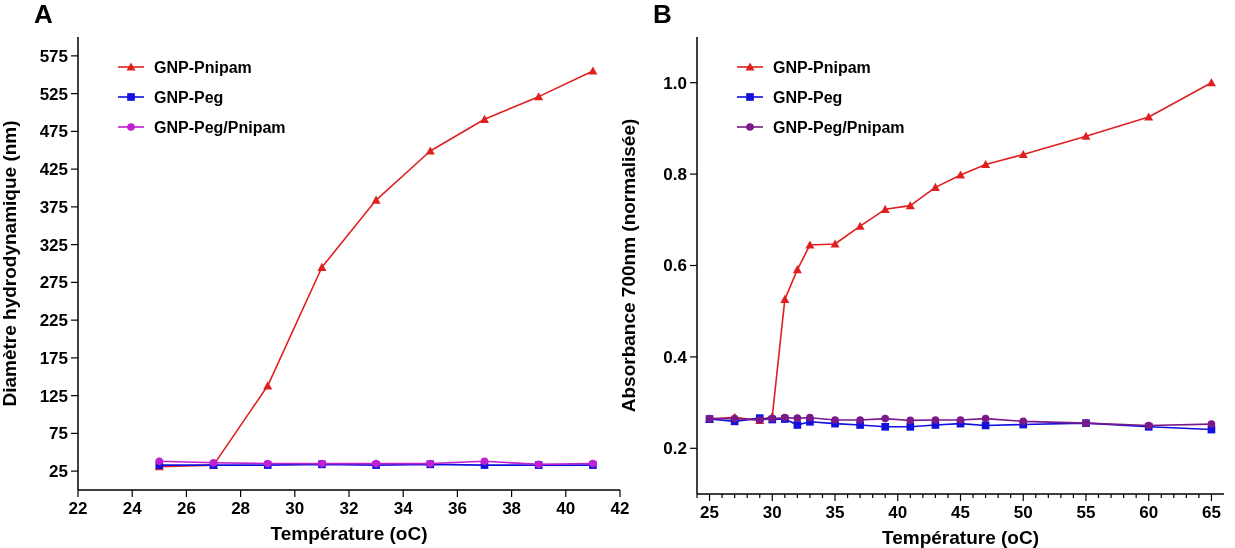 The height and width of the screenshot is (548, 1235). What do you see at coordinates (1023, 512) in the screenshot?
I see `x-tick-label: 50` at bounding box center [1023, 512].